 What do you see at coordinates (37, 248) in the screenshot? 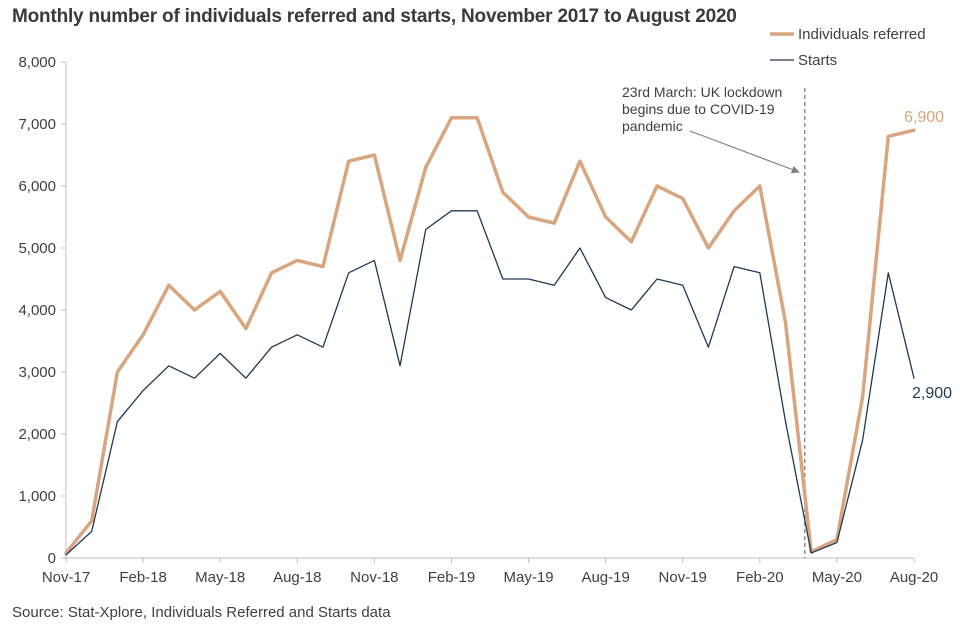
I see `y-tick-label: 5,000` at bounding box center [37, 248].